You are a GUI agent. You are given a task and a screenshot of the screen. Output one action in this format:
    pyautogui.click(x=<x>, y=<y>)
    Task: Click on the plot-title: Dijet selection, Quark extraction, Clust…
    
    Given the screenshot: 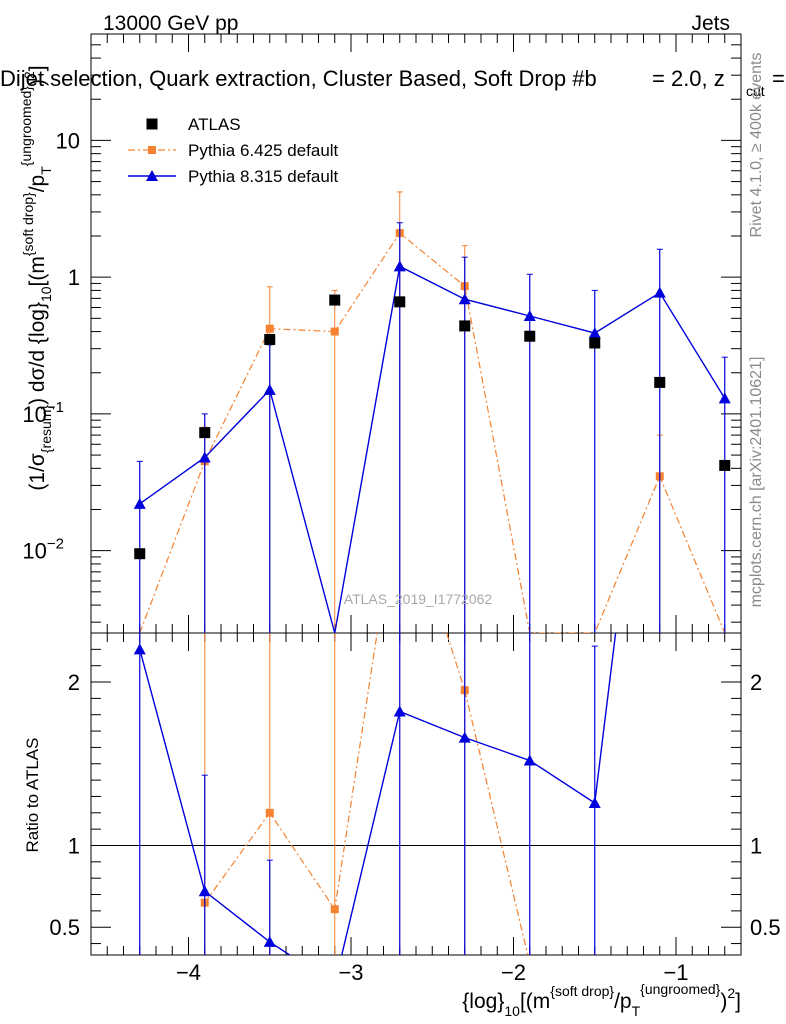 What is the action you would take?
    pyautogui.click(x=298, y=78)
    